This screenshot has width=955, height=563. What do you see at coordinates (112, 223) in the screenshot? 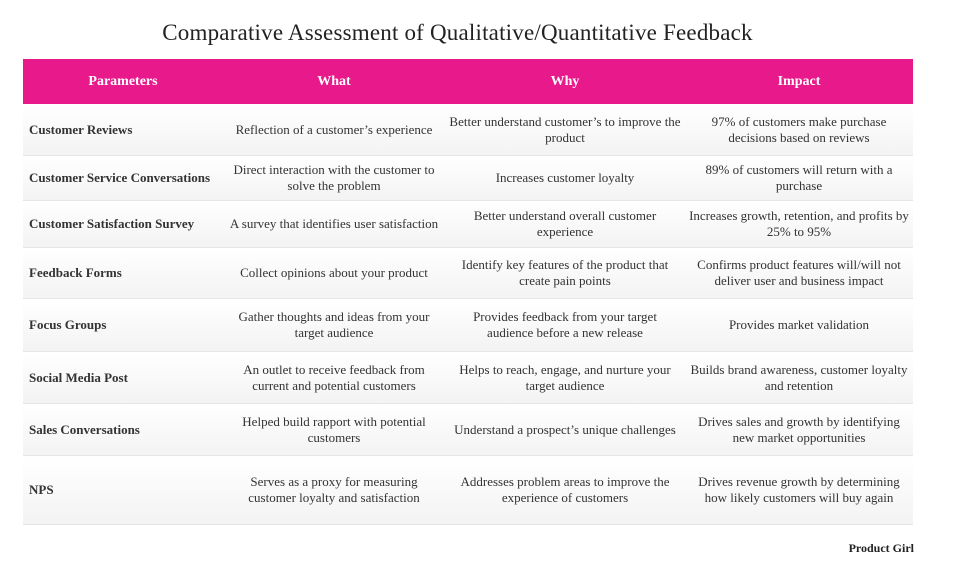
I see `row-parameter: Customer Satisfaction Survey` at bounding box center [112, 223].